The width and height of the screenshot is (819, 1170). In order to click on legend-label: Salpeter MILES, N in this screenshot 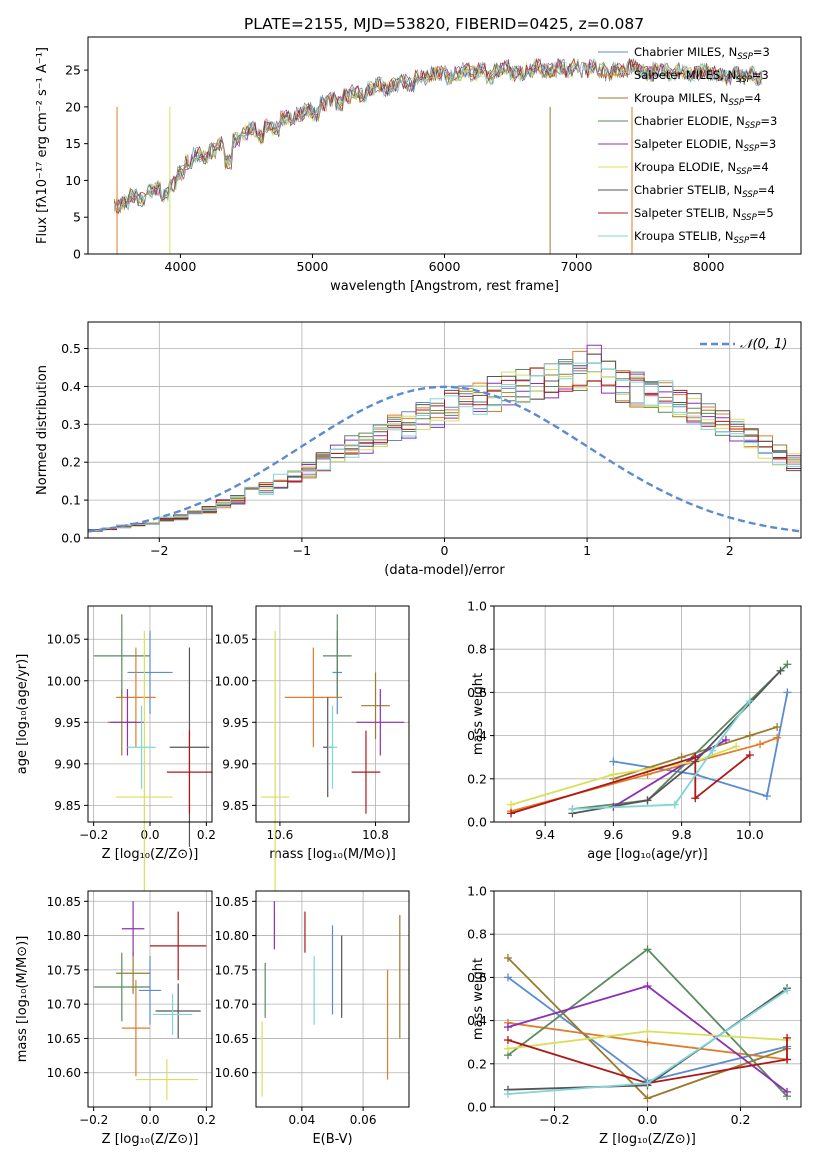, I will do `click(685, 75)`.